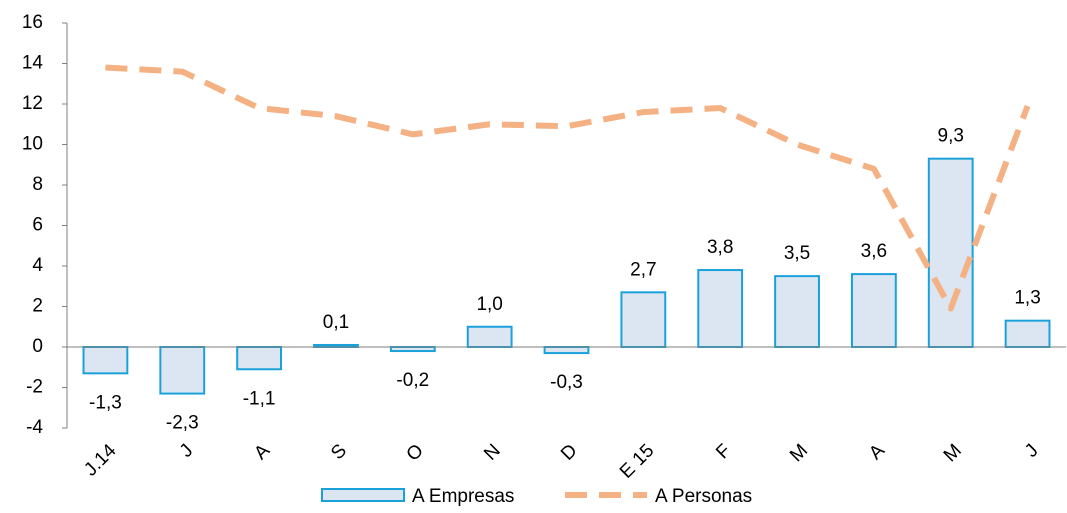  Describe the element at coordinates (723, 451) in the screenshot. I see `x-tick-label: F` at that location.